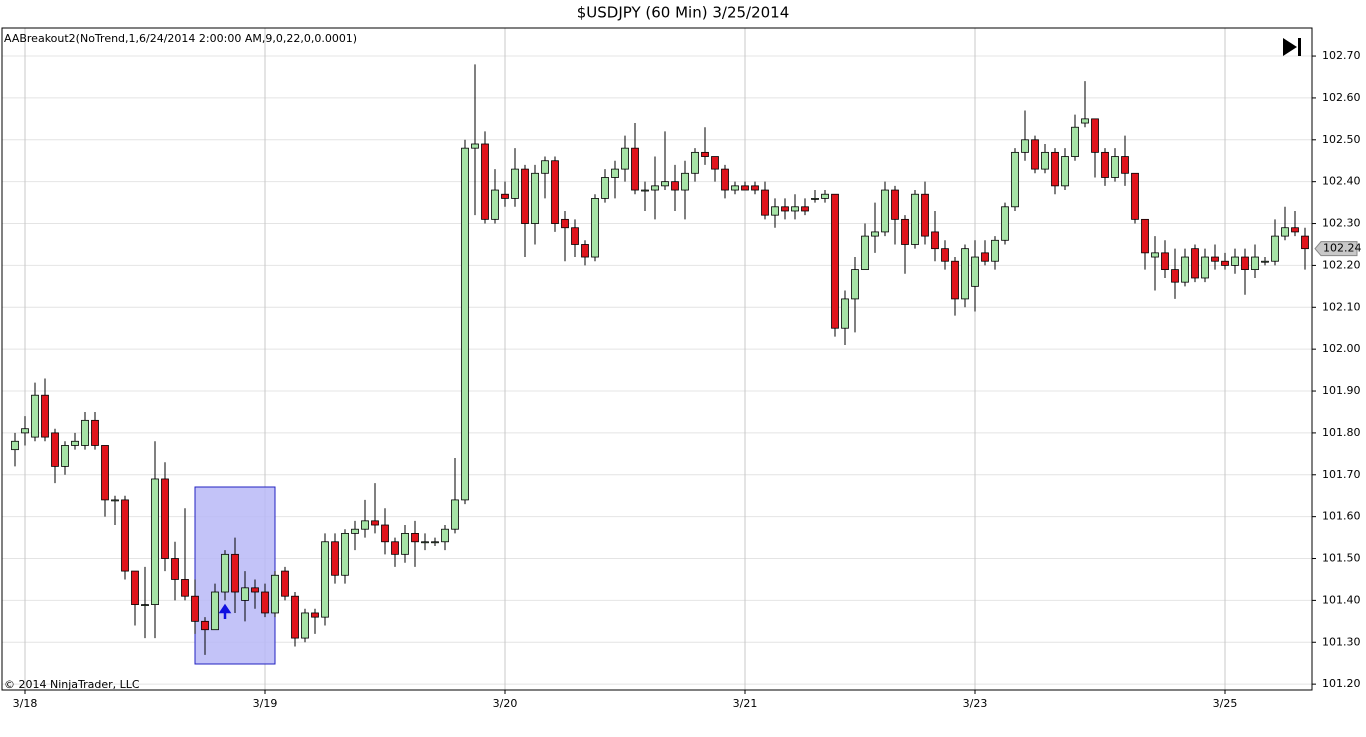  Describe the element at coordinates (1341, 223) in the screenshot. I see `y-tick-label: 102.30` at that location.